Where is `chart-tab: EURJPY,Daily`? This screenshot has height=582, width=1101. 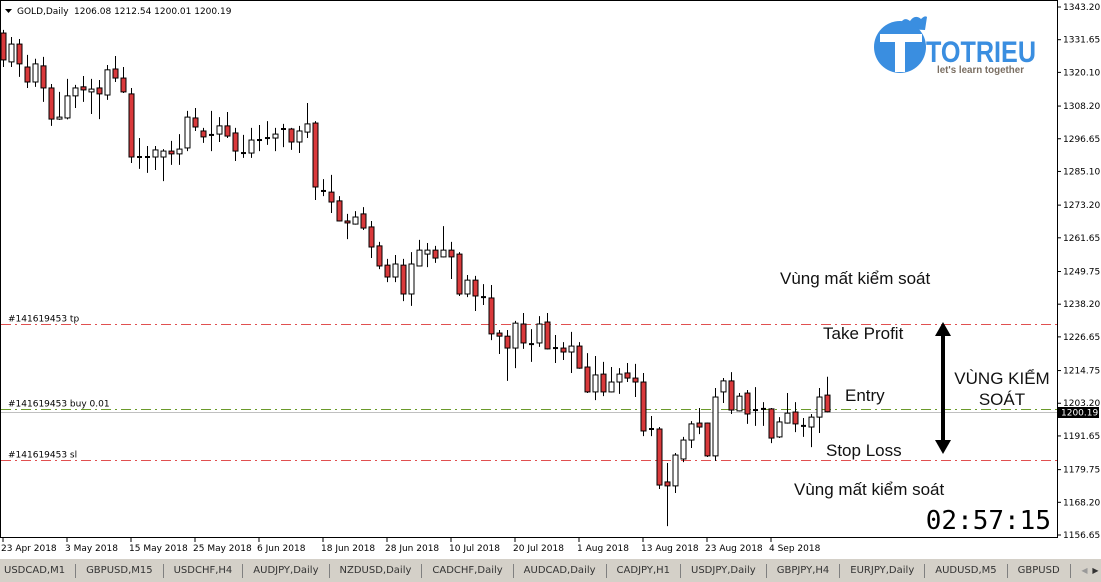
chart-tab: EURJPY,Daily is located at coordinates (883, 570).